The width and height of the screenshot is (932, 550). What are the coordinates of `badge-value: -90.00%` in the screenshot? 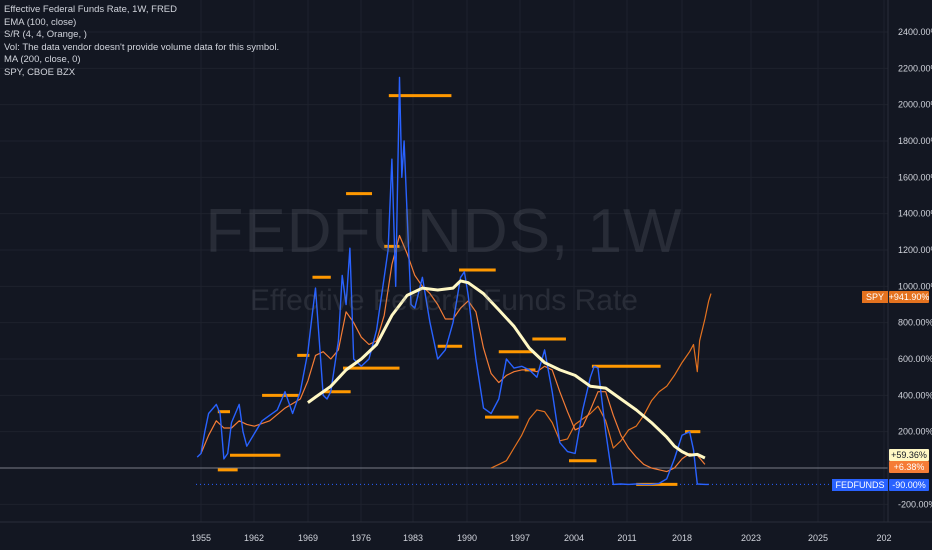 It's located at (909, 485).